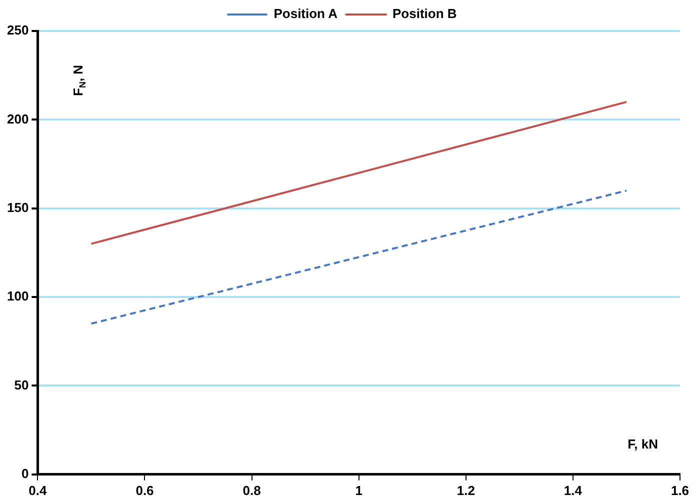 The height and width of the screenshot is (504, 694). I want to click on y-tick-label: 250, so click(17, 30).